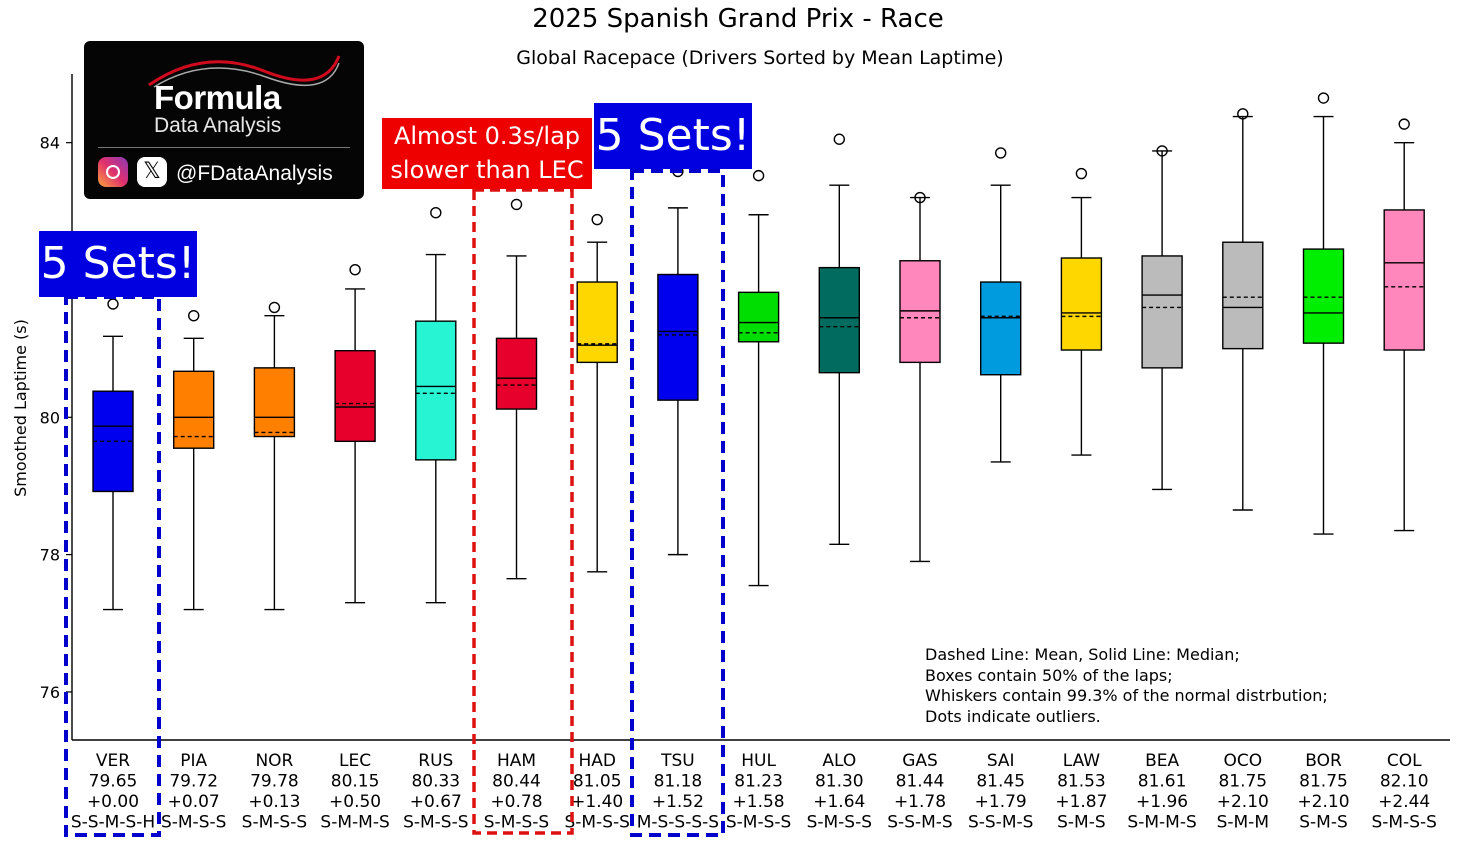 The image size is (1460, 851). I want to click on driver-box-bor, so click(1323, 313).